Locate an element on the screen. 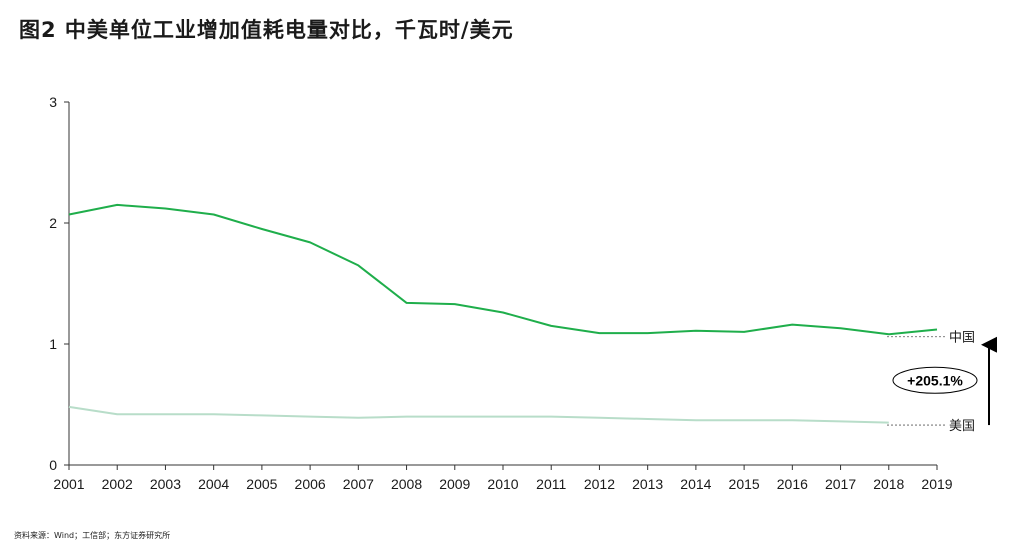 The height and width of the screenshot is (548, 1024). annotation-ellipse is located at coordinates (935, 380).